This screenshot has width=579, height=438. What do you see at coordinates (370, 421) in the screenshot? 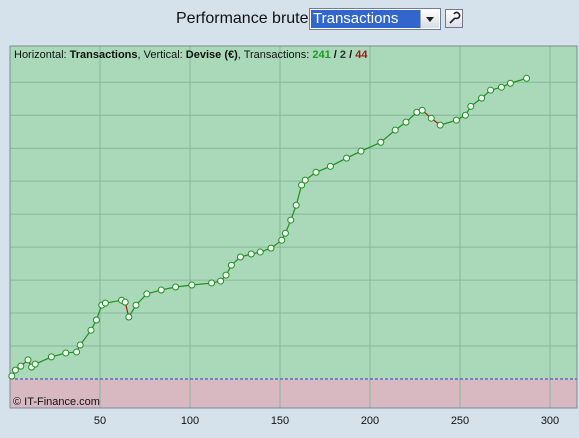
I see `x-tick-label: 200` at bounding box center [370, 421].